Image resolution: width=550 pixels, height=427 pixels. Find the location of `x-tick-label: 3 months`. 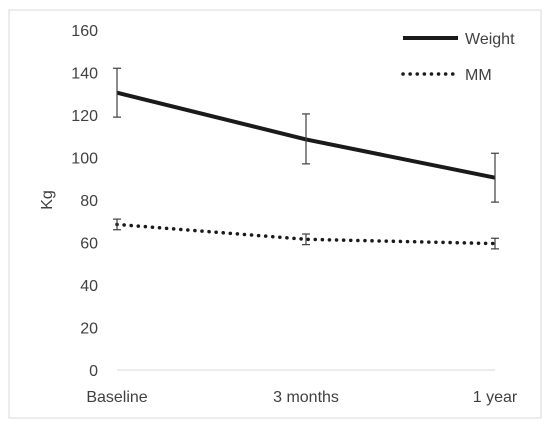

x-tick-label: 3 months is located at coordinates (306, 397).